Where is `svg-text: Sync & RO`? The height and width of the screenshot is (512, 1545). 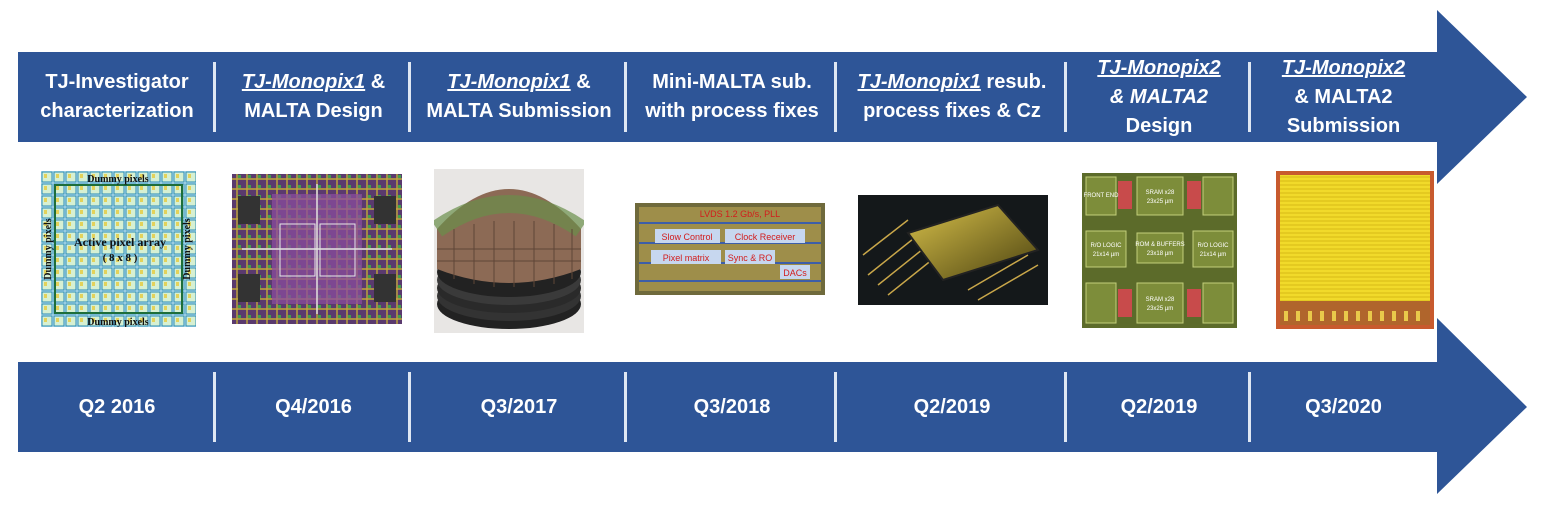
svg-text: Sync & RO is located at coordinates (750, 258).